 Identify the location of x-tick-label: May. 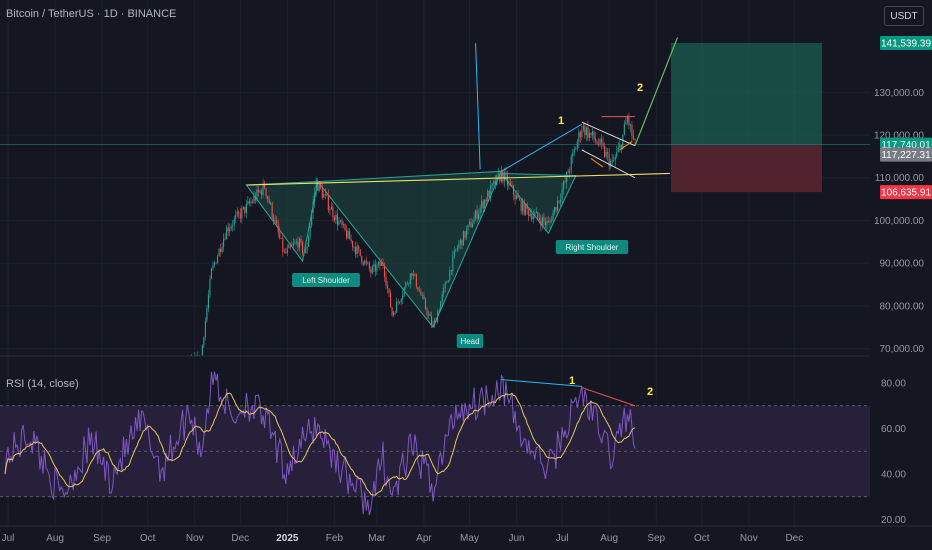
(469, 538).